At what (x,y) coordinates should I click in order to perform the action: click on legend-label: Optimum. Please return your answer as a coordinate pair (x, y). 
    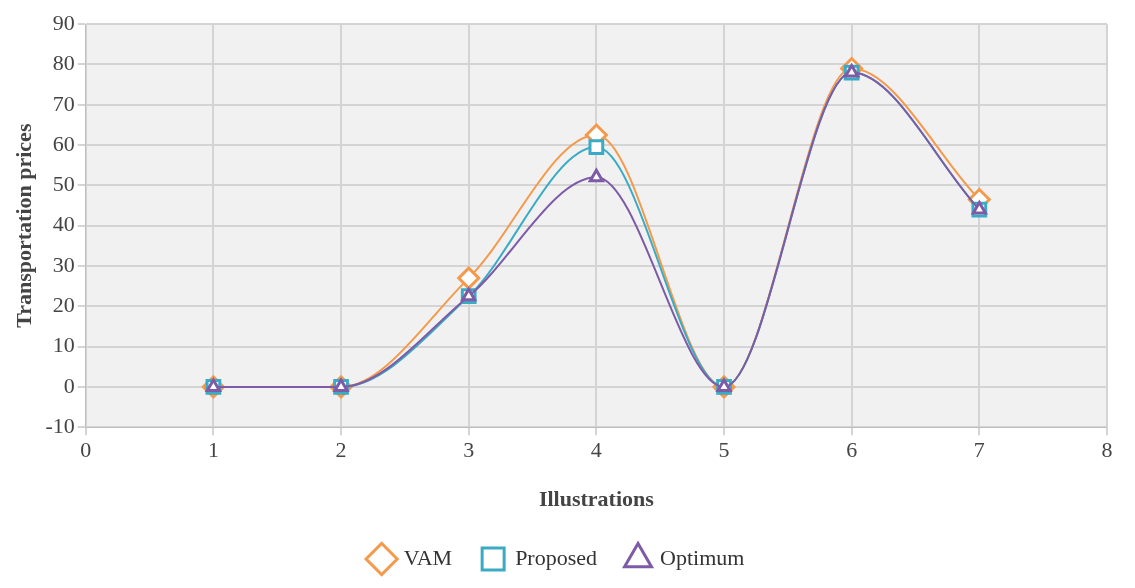
    Looking at the image, I should click on (702, 557).